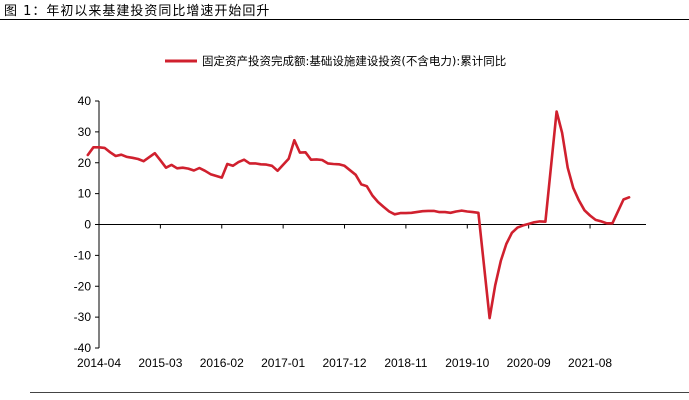 The height and width of the screenshot is (400, 689). What do you see at coordinates (137, 11) in the screenshot?
I see `figure-caption: 图 1：年初以来基建投资同比增速开始回升` at bounding box center [137, 11].